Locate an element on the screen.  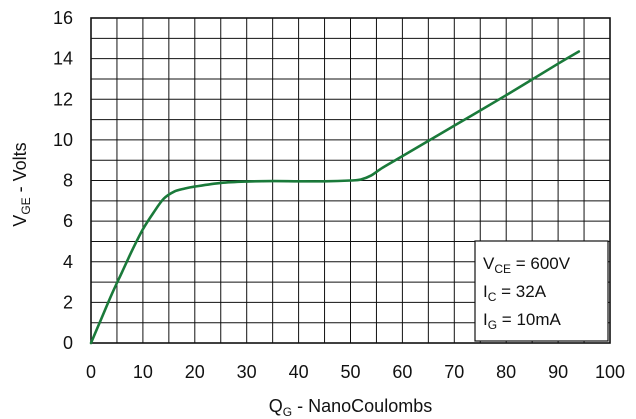
x-tick-label: 80 is located at coordinates (506, 372).